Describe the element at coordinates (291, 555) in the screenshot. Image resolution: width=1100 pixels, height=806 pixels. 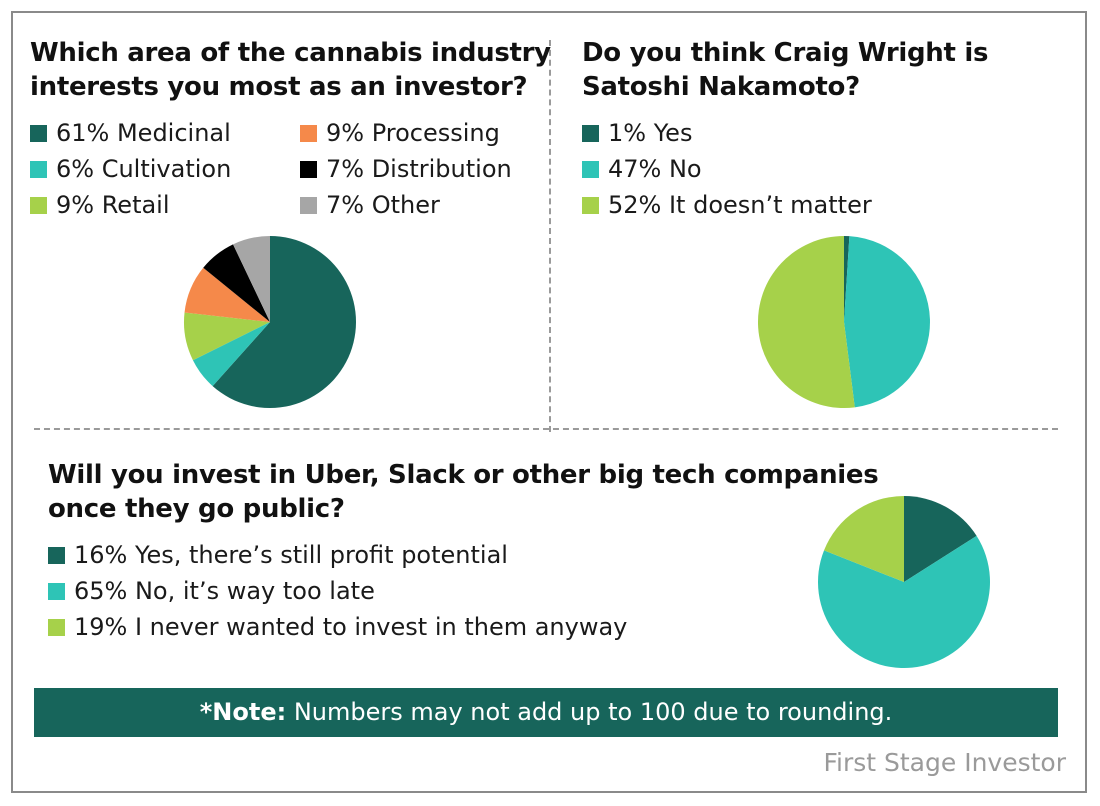
I see `legend-label: 16% Yes, there’s still profit potential` at that location.